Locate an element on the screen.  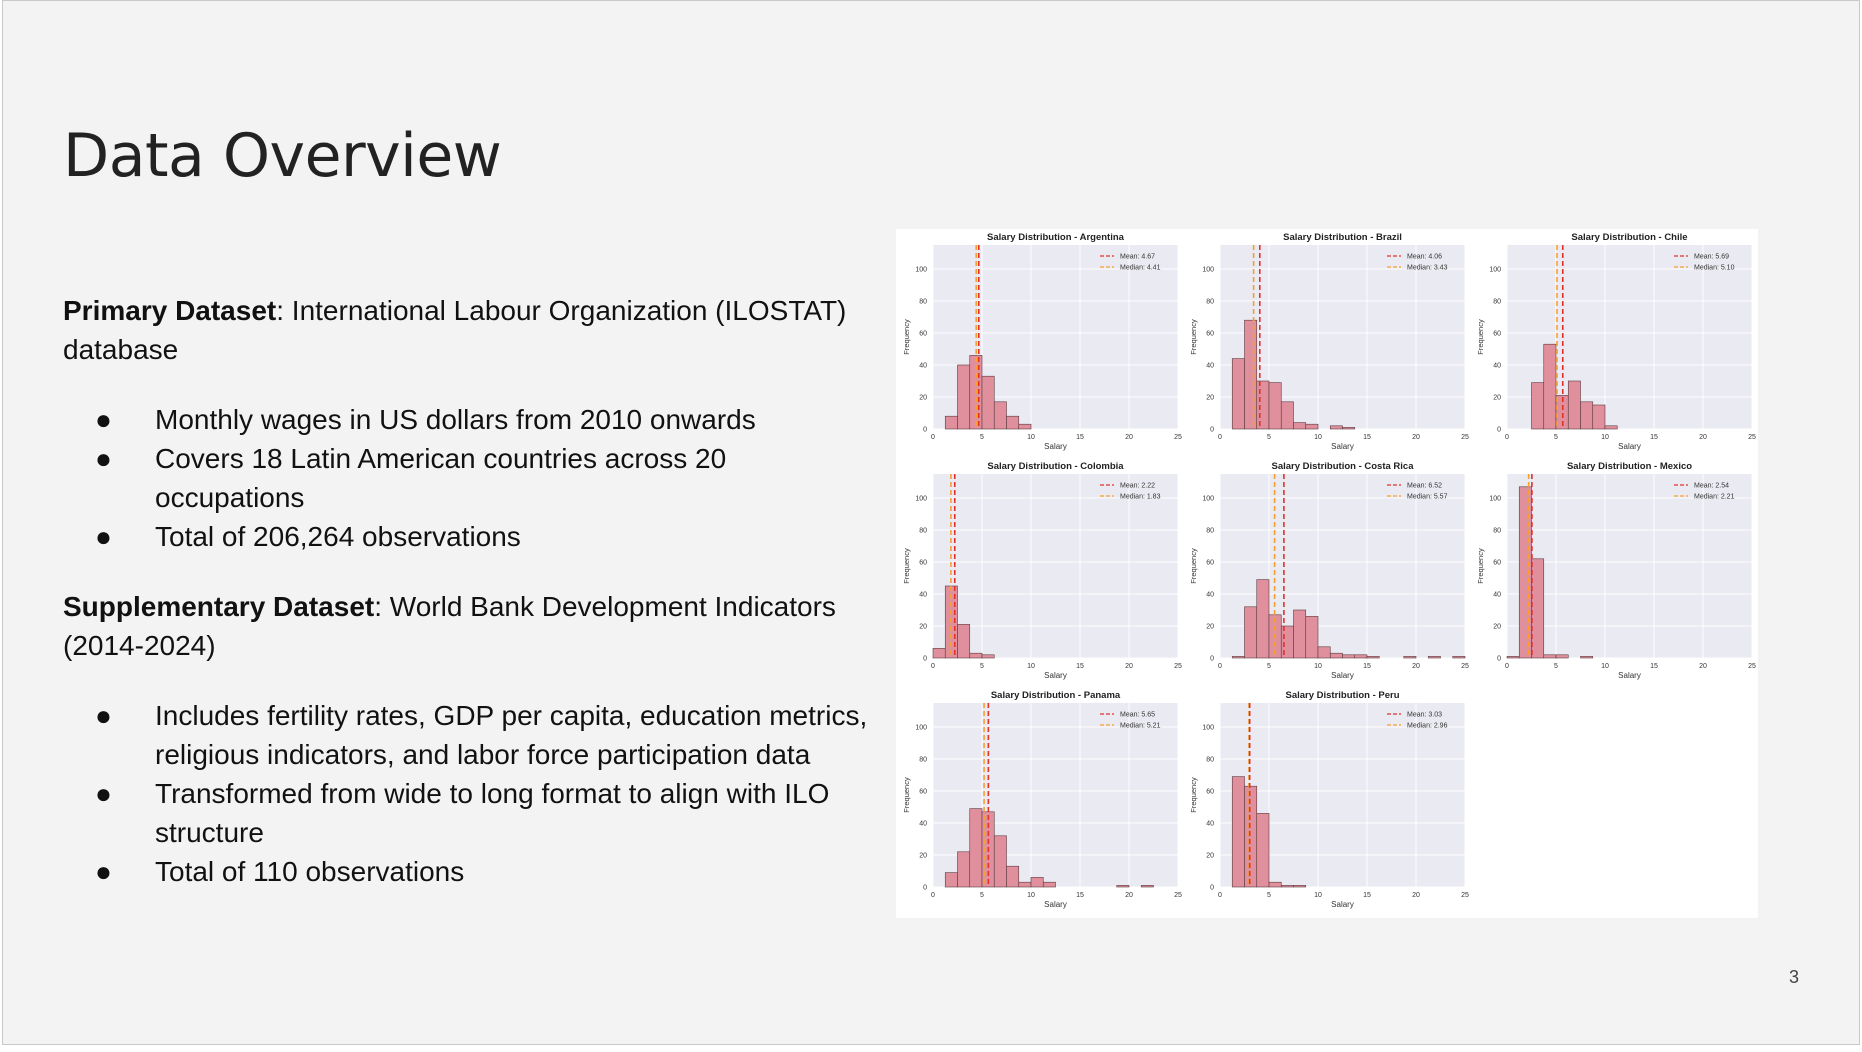
bullet-text: Total of 206,264 observations is located at coordinates (338, 536).